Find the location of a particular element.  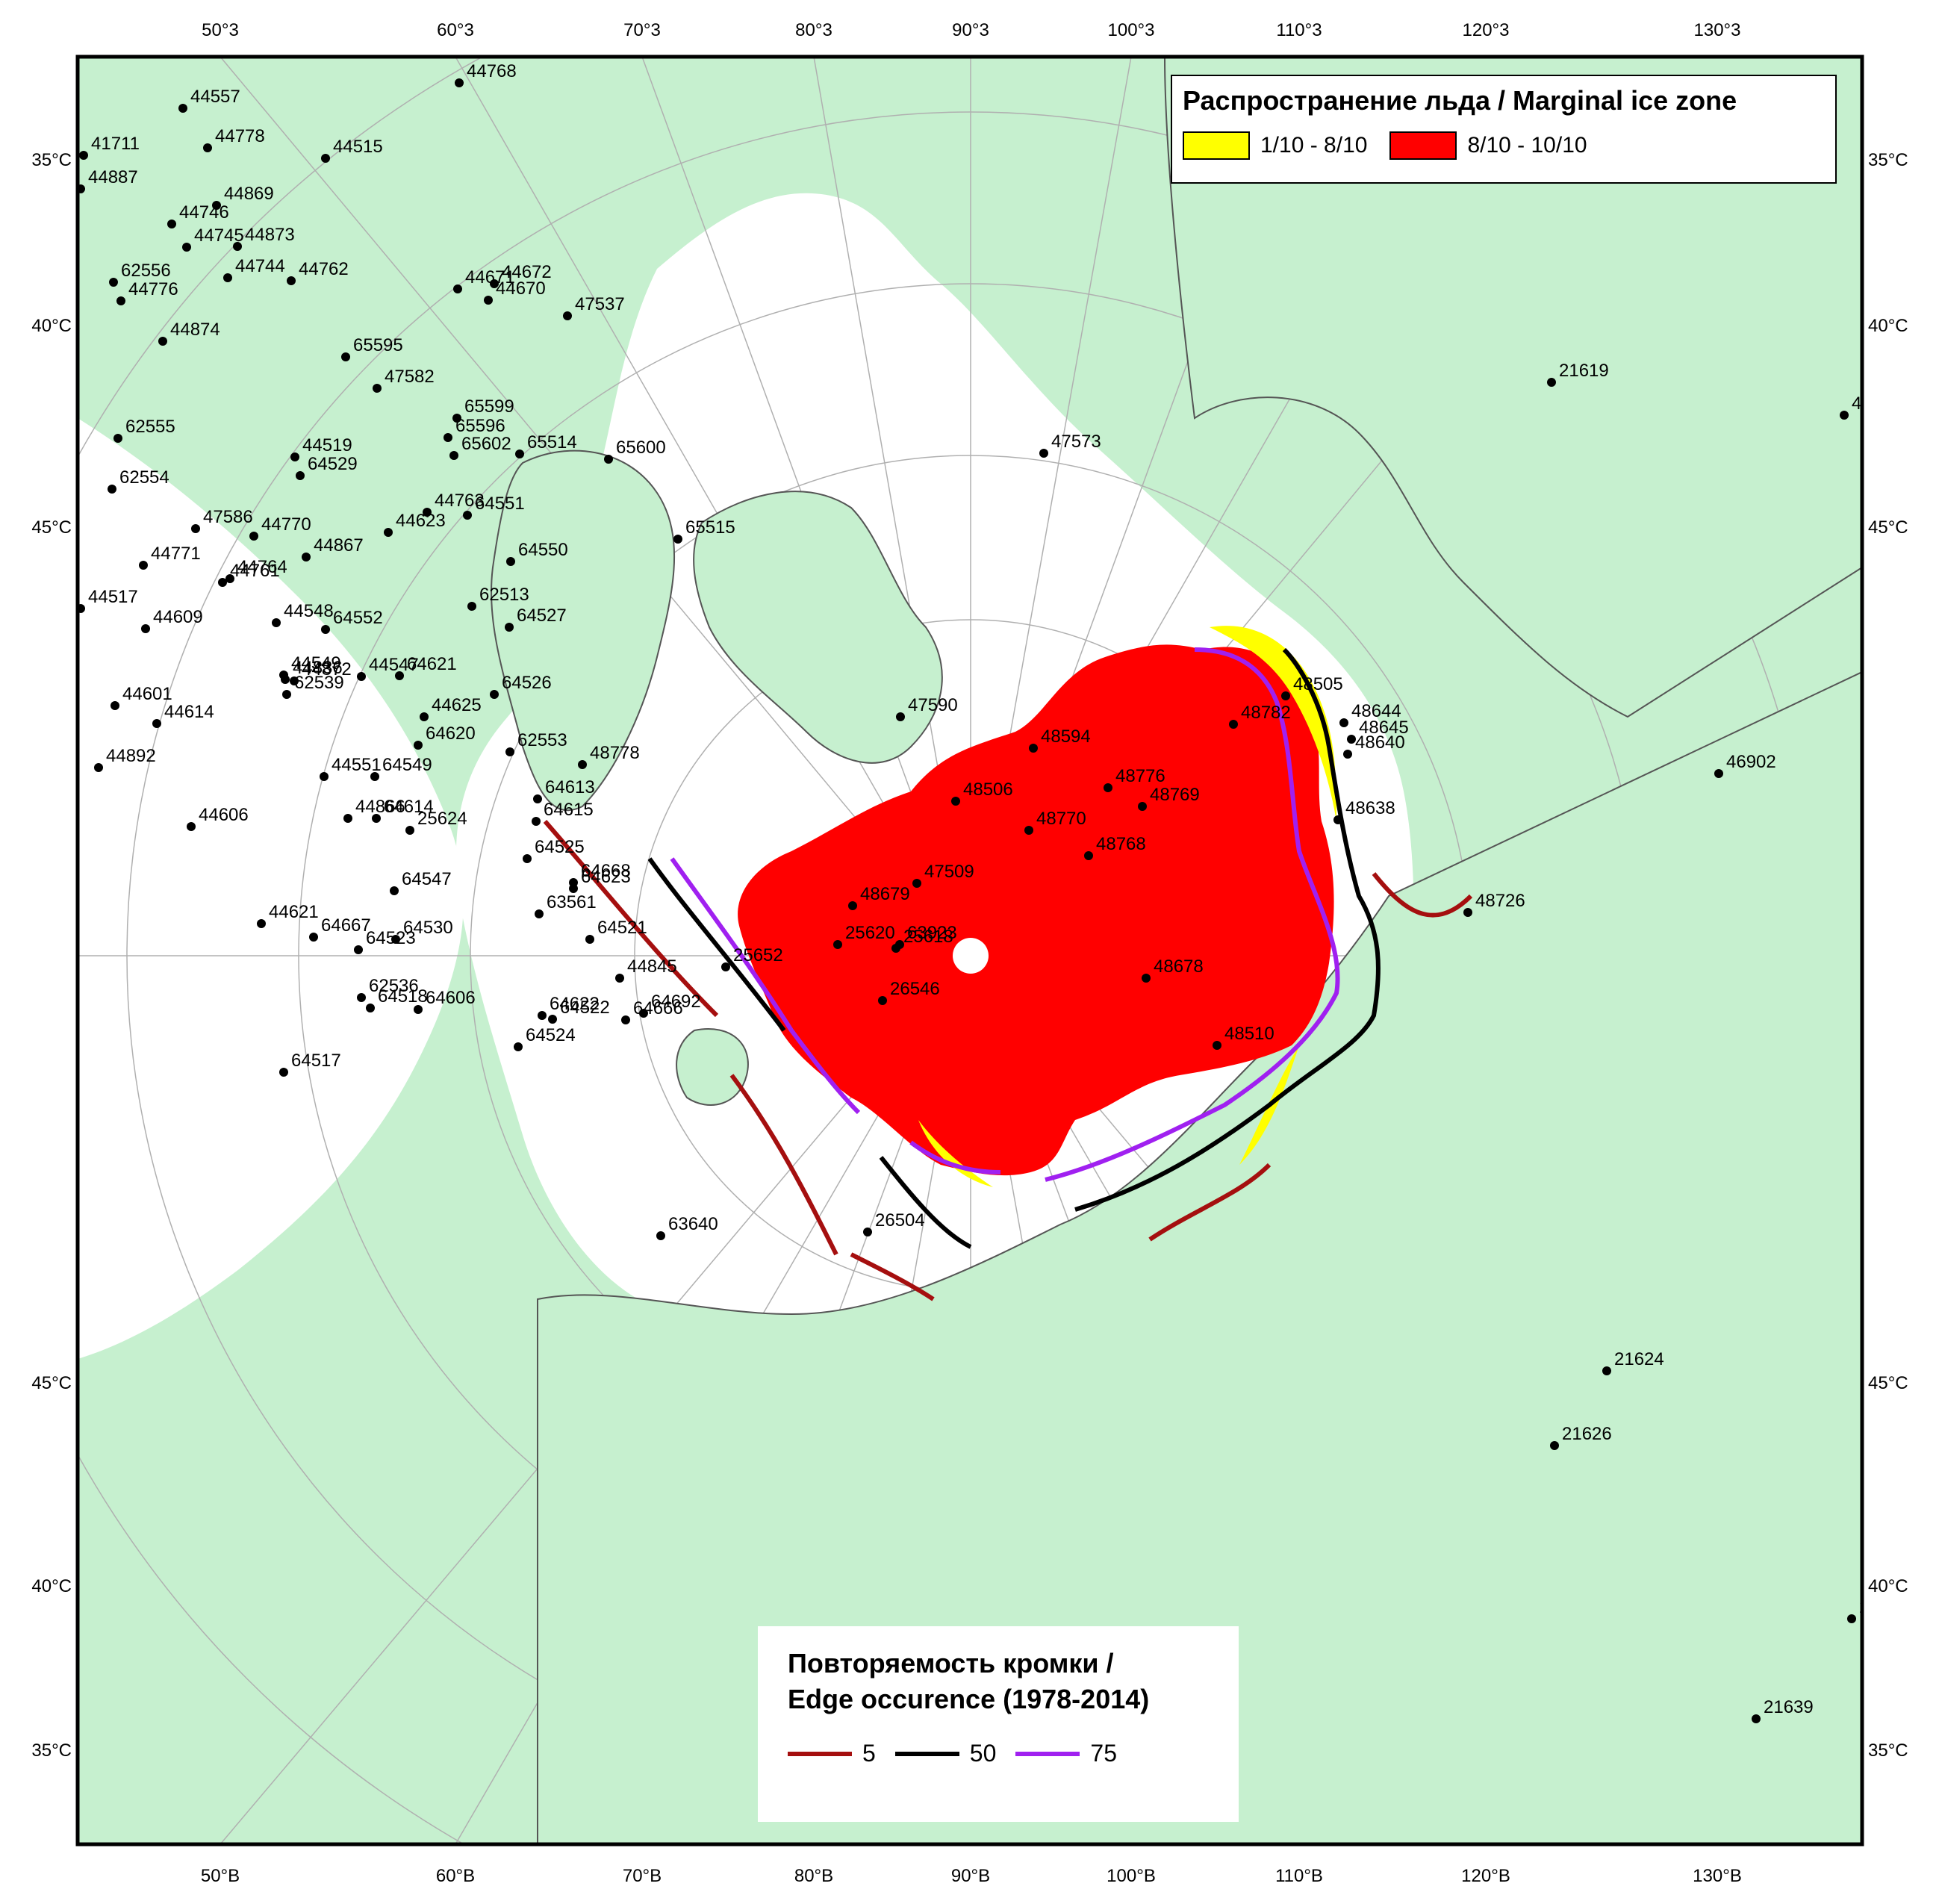

station-label: 64524 is located at coordinates (551, 1035).